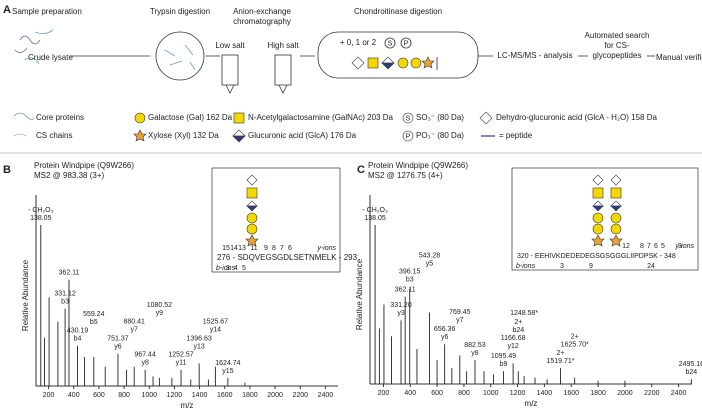  I want to click on peak-label: 1625.70*, so click(575, 344).